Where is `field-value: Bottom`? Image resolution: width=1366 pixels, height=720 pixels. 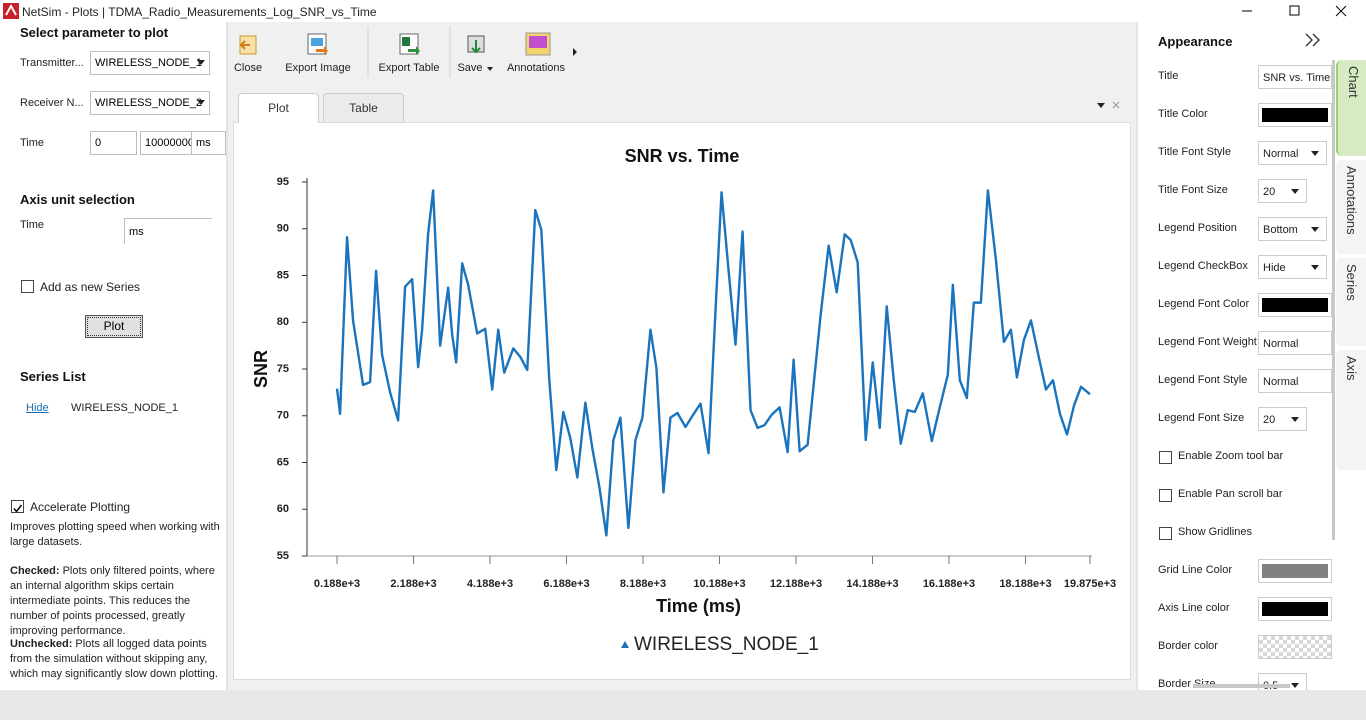 field-value: Bottom is located at coordinates (1280, 230).